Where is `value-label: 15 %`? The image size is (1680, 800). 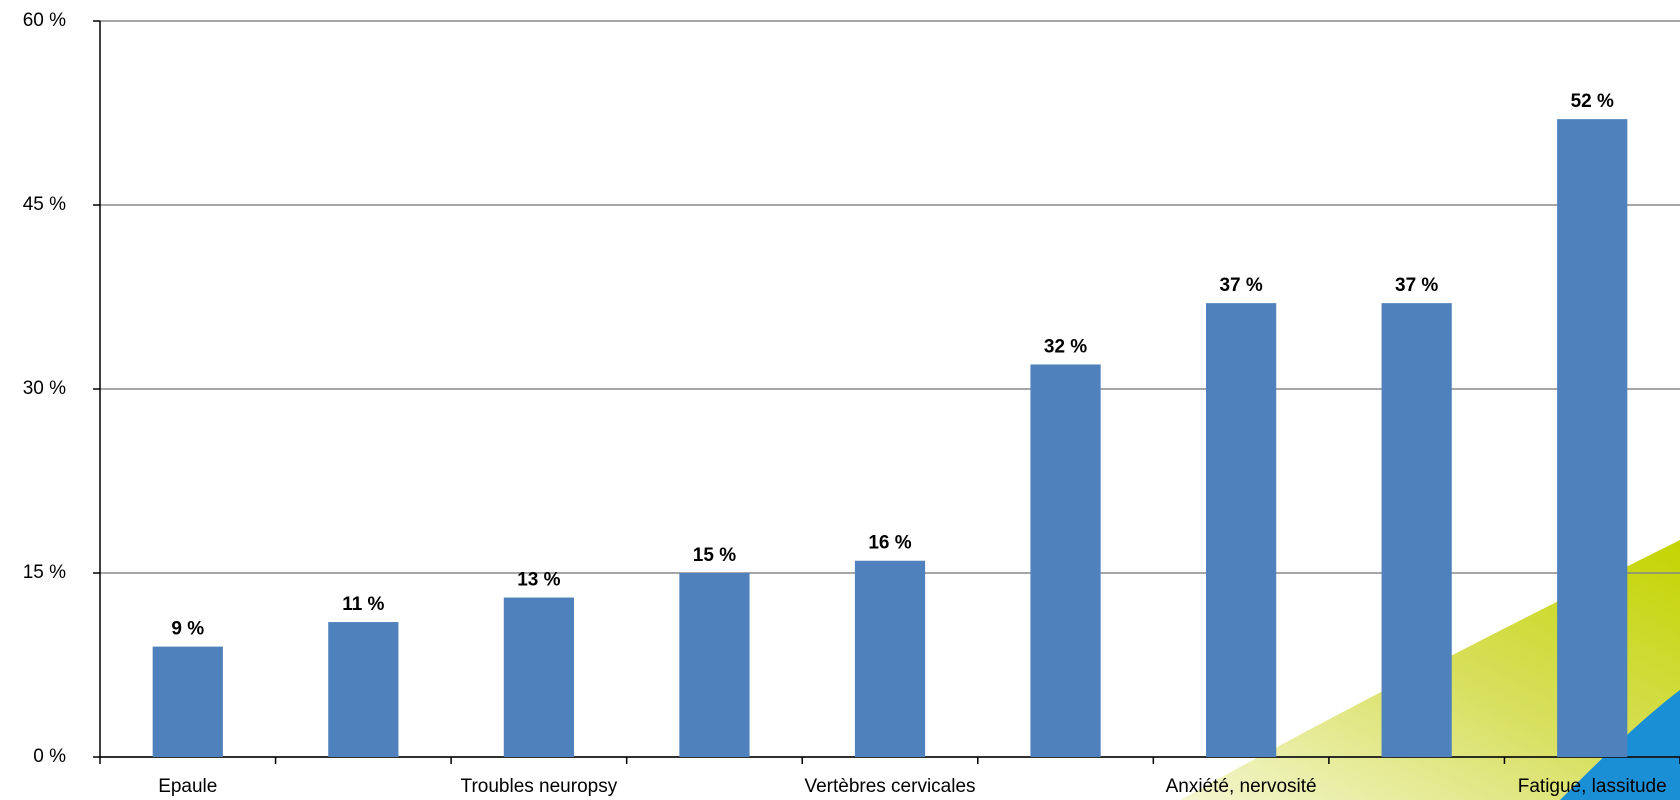
value-label: 15 % is located at coordinates (714, 555).